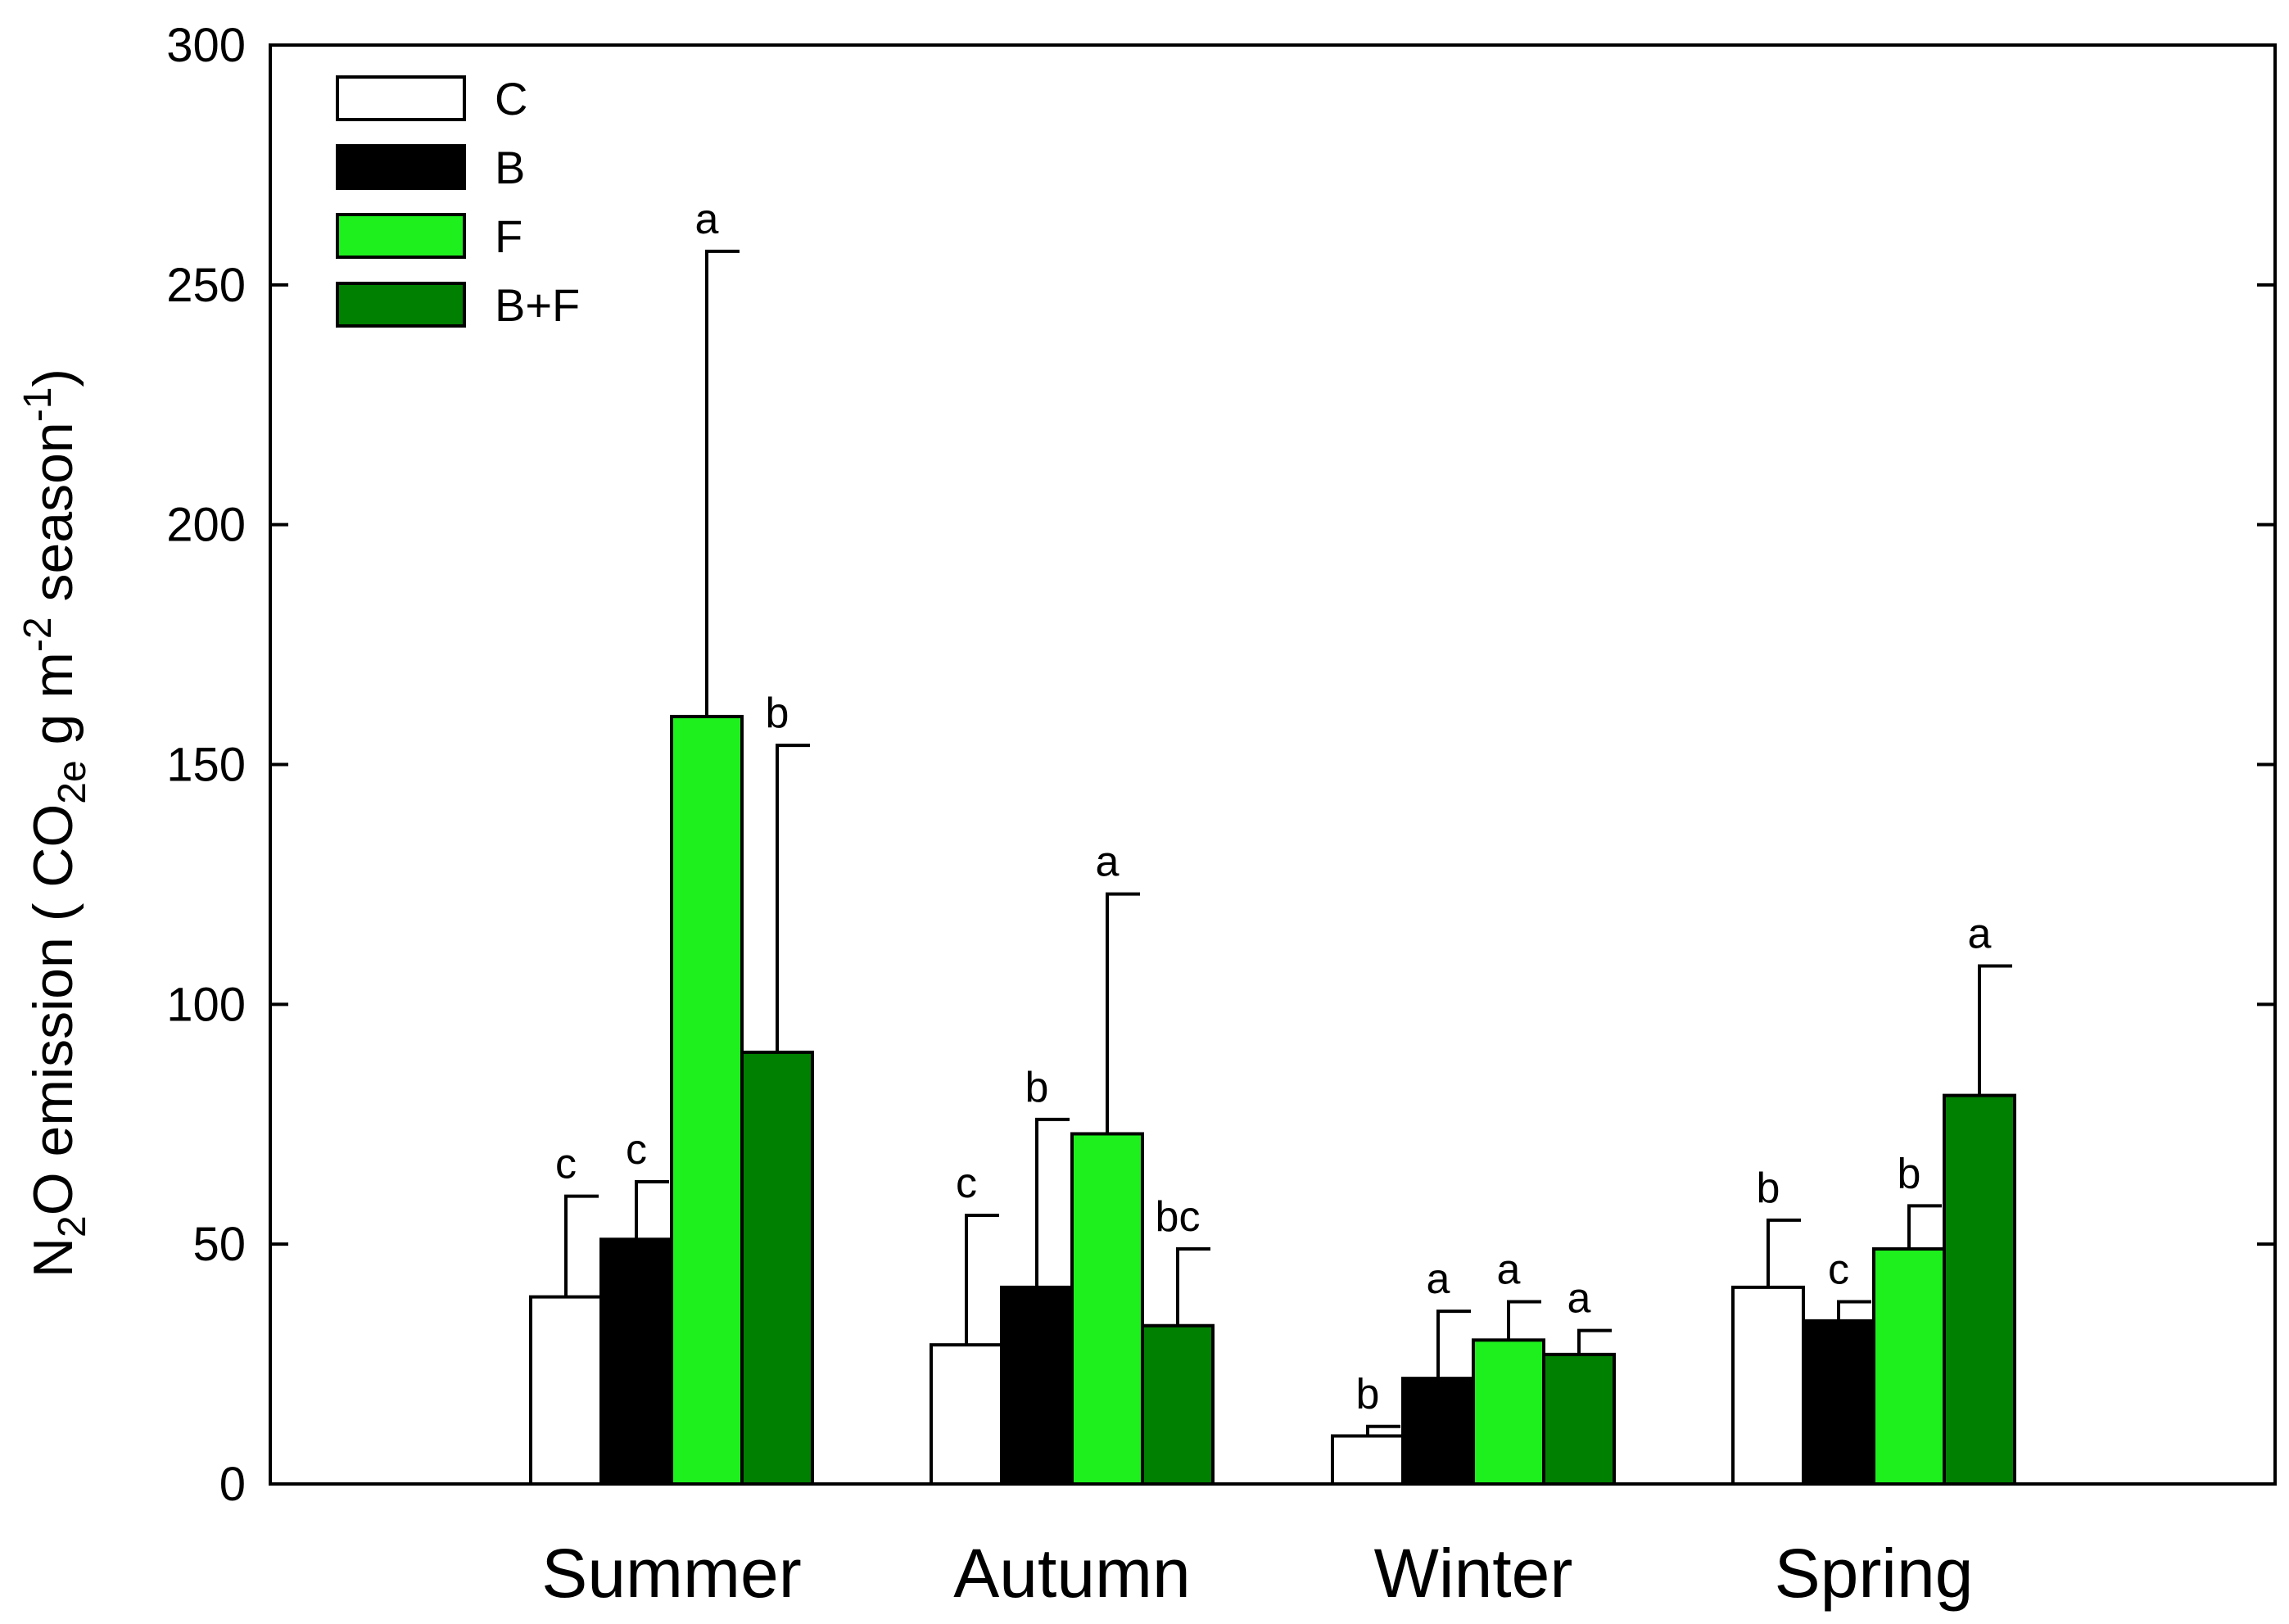  What do you see at coordinates (206, 766) in the screenshot?
I see `y-tick-label: 150` at bounding box center [206, 766].